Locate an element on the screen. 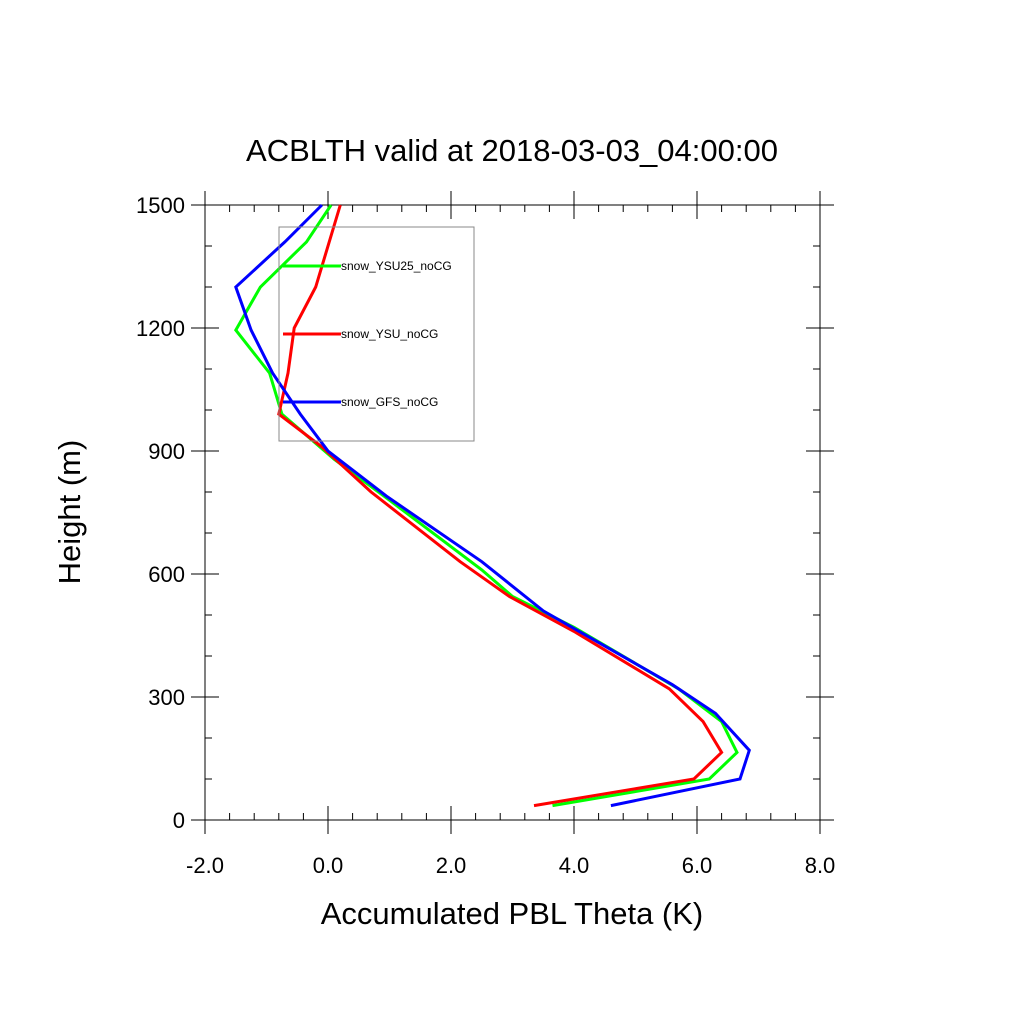 The height and width of the screenshot is (1024, 1024). legend-label: snow_YSU_noCG is located at coordinates (389, 334).